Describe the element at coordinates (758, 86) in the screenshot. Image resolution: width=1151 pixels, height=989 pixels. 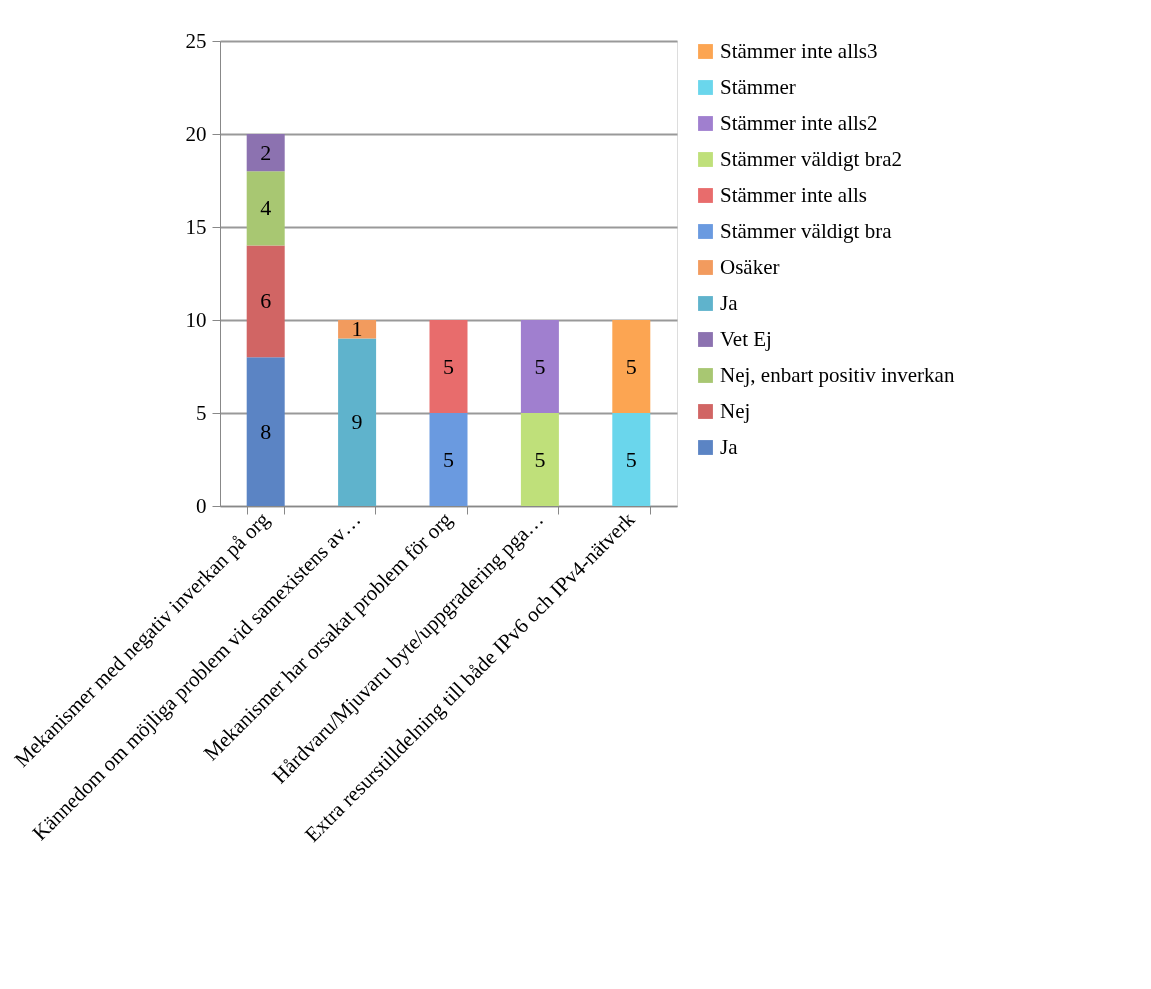
I see `legend-label: Stämmer` at that location.